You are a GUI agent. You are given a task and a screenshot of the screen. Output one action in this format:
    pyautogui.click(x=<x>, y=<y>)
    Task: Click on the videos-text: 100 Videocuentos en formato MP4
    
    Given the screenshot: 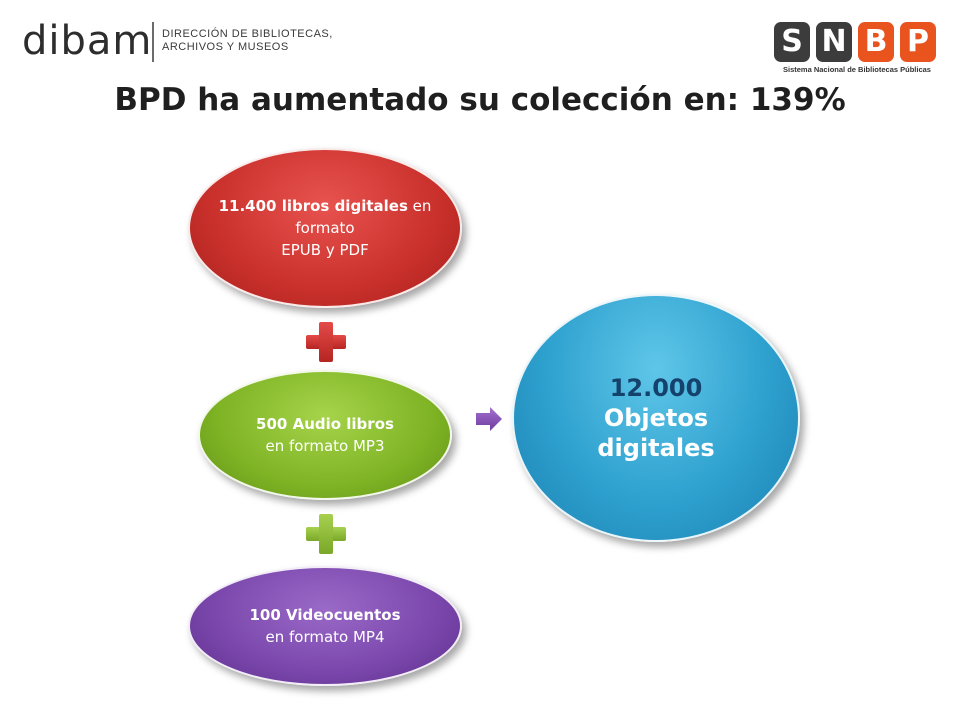 What is the action you would take?
    pyautogui.click(x=324, y=626)
    